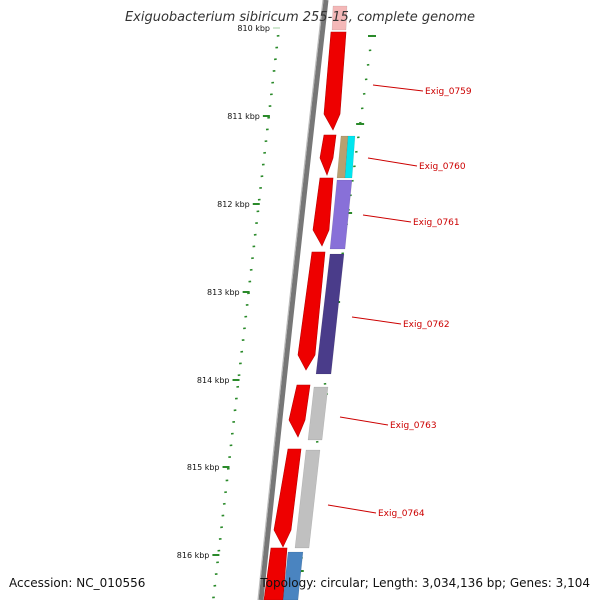 This screenshot has height=600, width=600. Describe the element at coordinates (448, 92) in the screenshot. I see `gene-label: Exig_0759` at that location.